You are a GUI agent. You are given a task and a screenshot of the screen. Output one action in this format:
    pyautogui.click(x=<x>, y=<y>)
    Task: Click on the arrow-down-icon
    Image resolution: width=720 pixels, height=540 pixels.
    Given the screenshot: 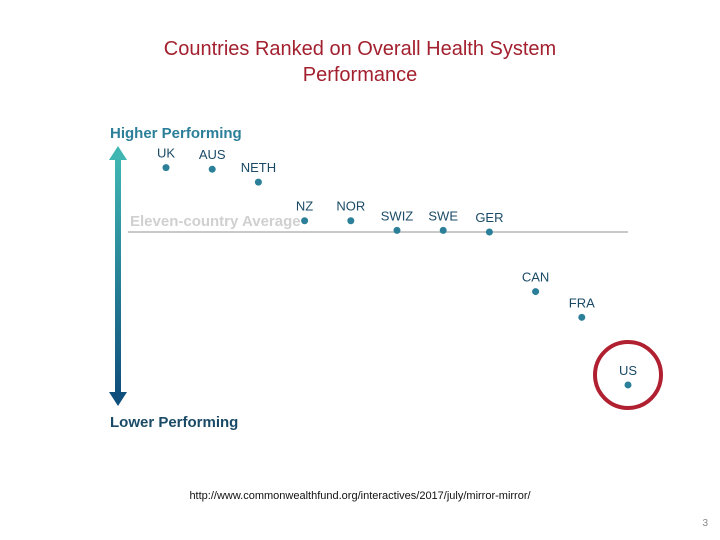 What is the action you would take?
    pyautogui.click(x=118, y=399)
    